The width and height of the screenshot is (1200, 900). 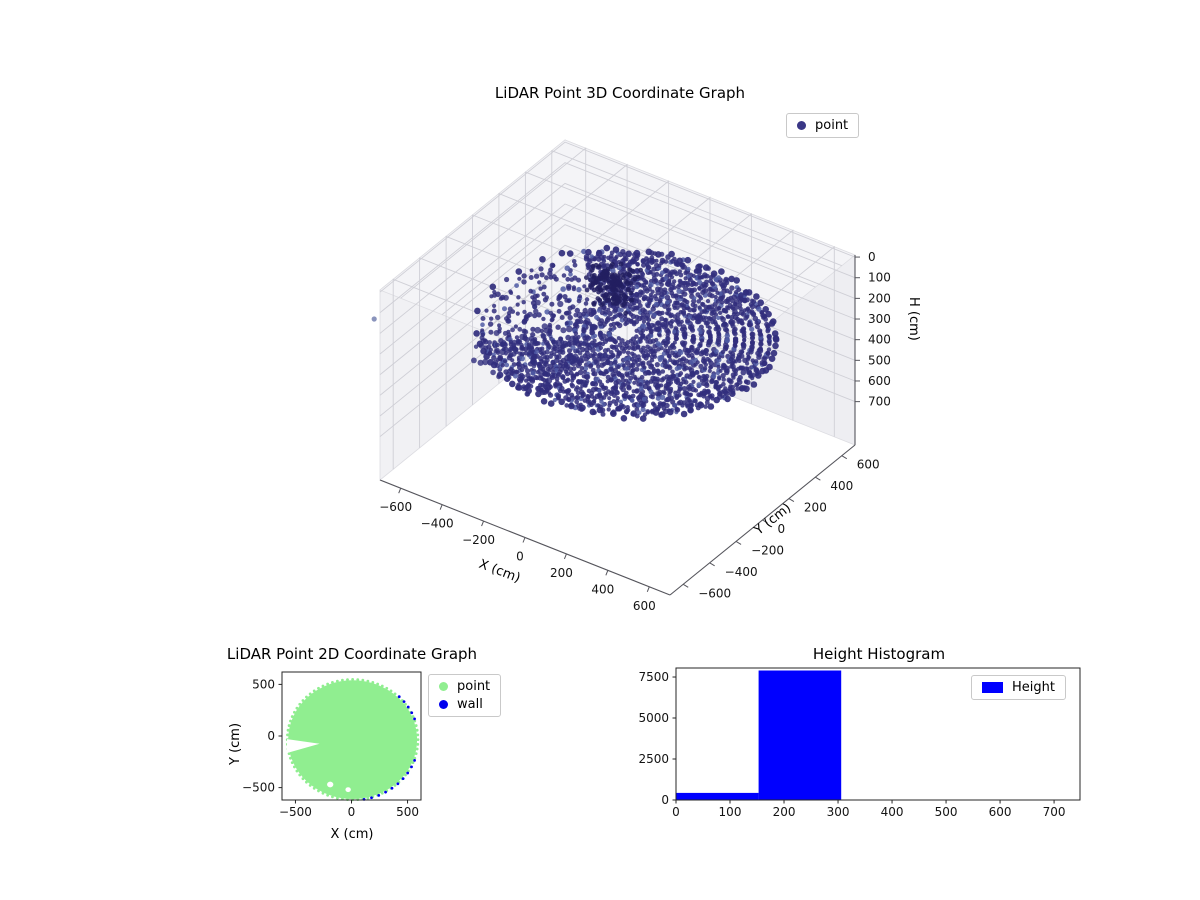 What do you see at coordinates (992, 687) in the screenshot?
I see `height-patch-icon` at bounding box center [992, 687].